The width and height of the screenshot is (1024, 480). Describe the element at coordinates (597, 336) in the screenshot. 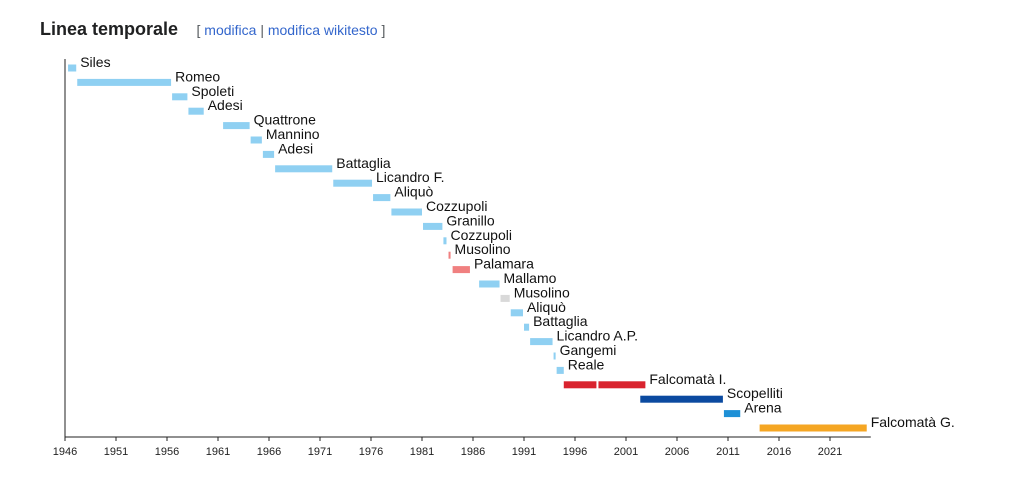

I see `bar-label: Licandro A.P.` at that location.